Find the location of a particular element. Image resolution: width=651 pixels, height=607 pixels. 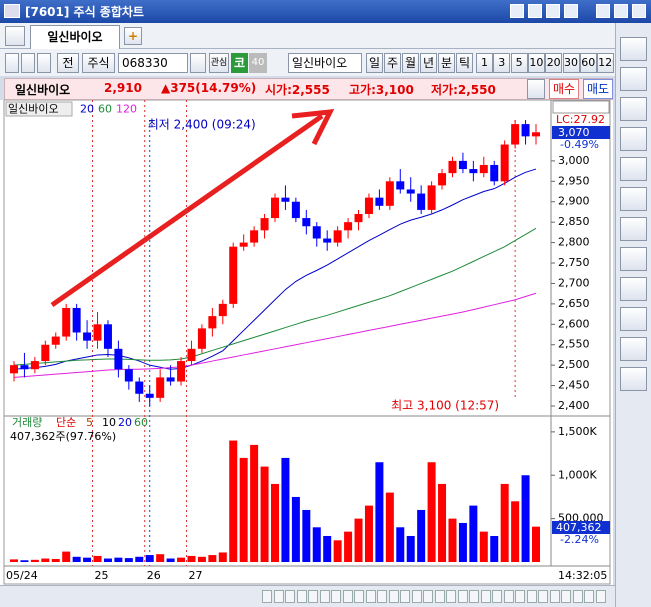

y-tick-label: 2,800 is located at coordinates (574, 242).